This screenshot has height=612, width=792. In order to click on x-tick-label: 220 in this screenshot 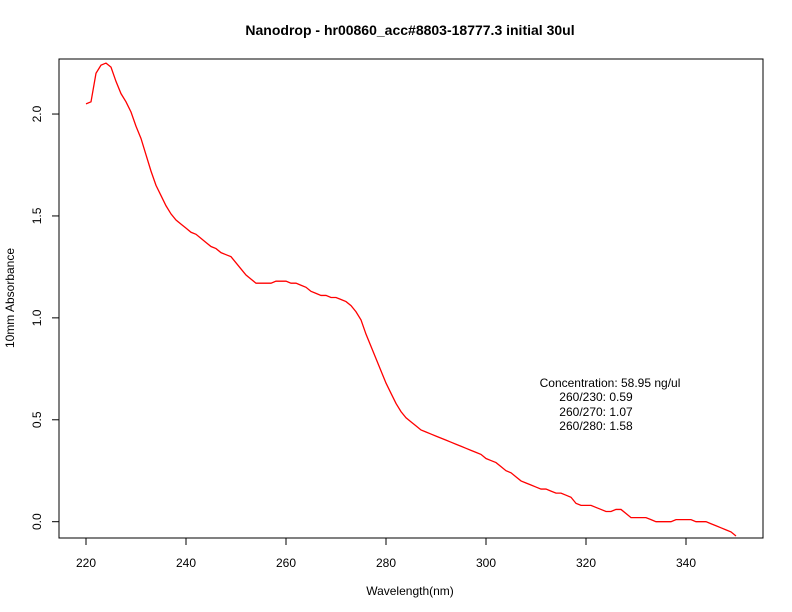, I will do `click(86, 563)`.